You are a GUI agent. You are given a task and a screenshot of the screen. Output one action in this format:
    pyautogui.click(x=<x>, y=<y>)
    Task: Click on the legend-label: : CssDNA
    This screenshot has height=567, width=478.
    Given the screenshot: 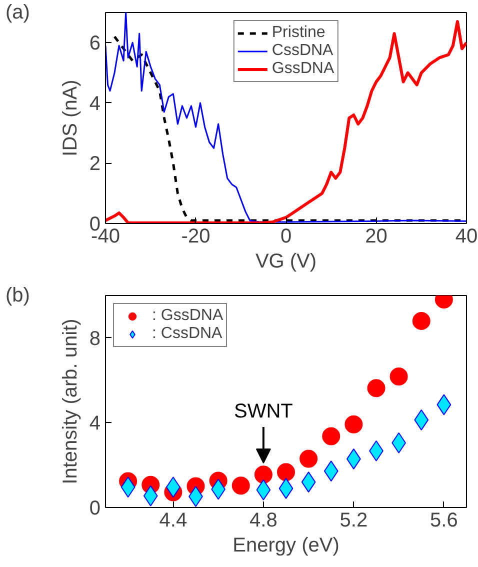 What is the action you would take?
    pyautogui.click(x=187, y=334)
    